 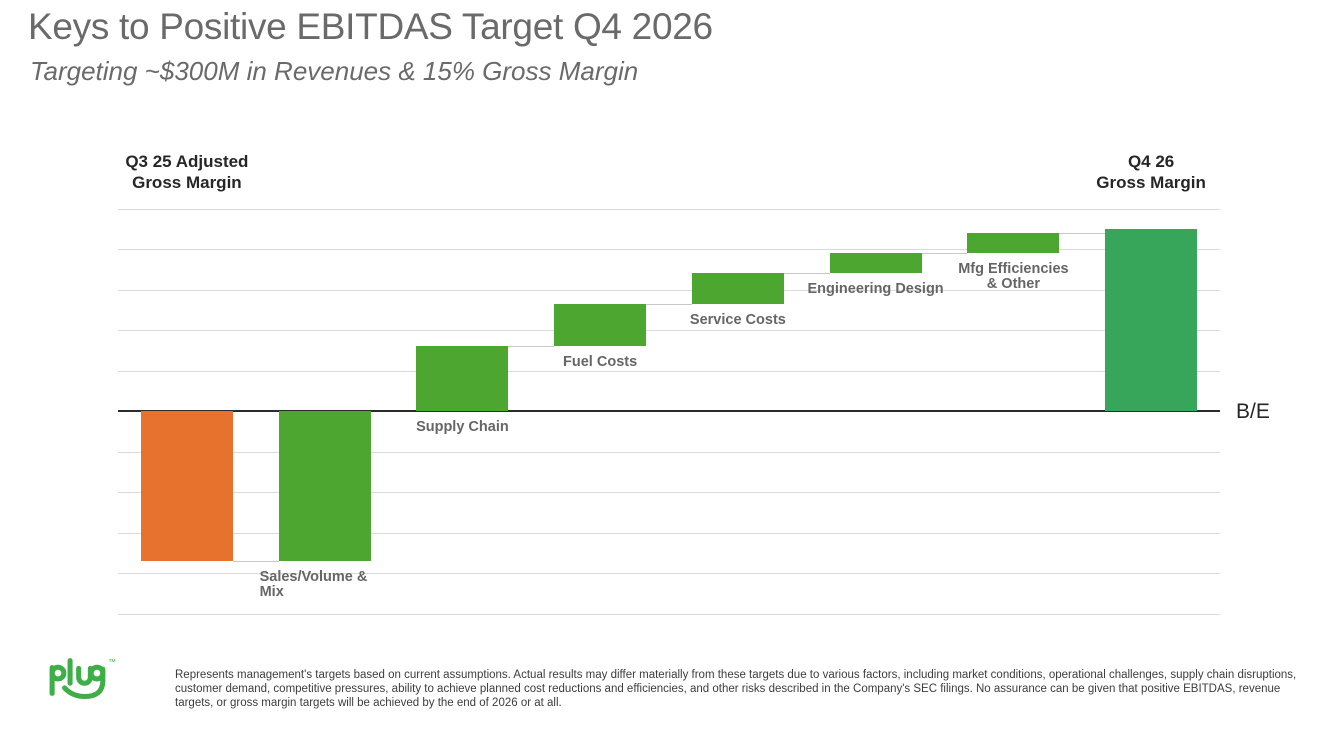 What do you see at coordinates (1013, 243) in the screenshot?
I see `bar-mfg-efficiencies-other` at bounding box center [1013, 243].